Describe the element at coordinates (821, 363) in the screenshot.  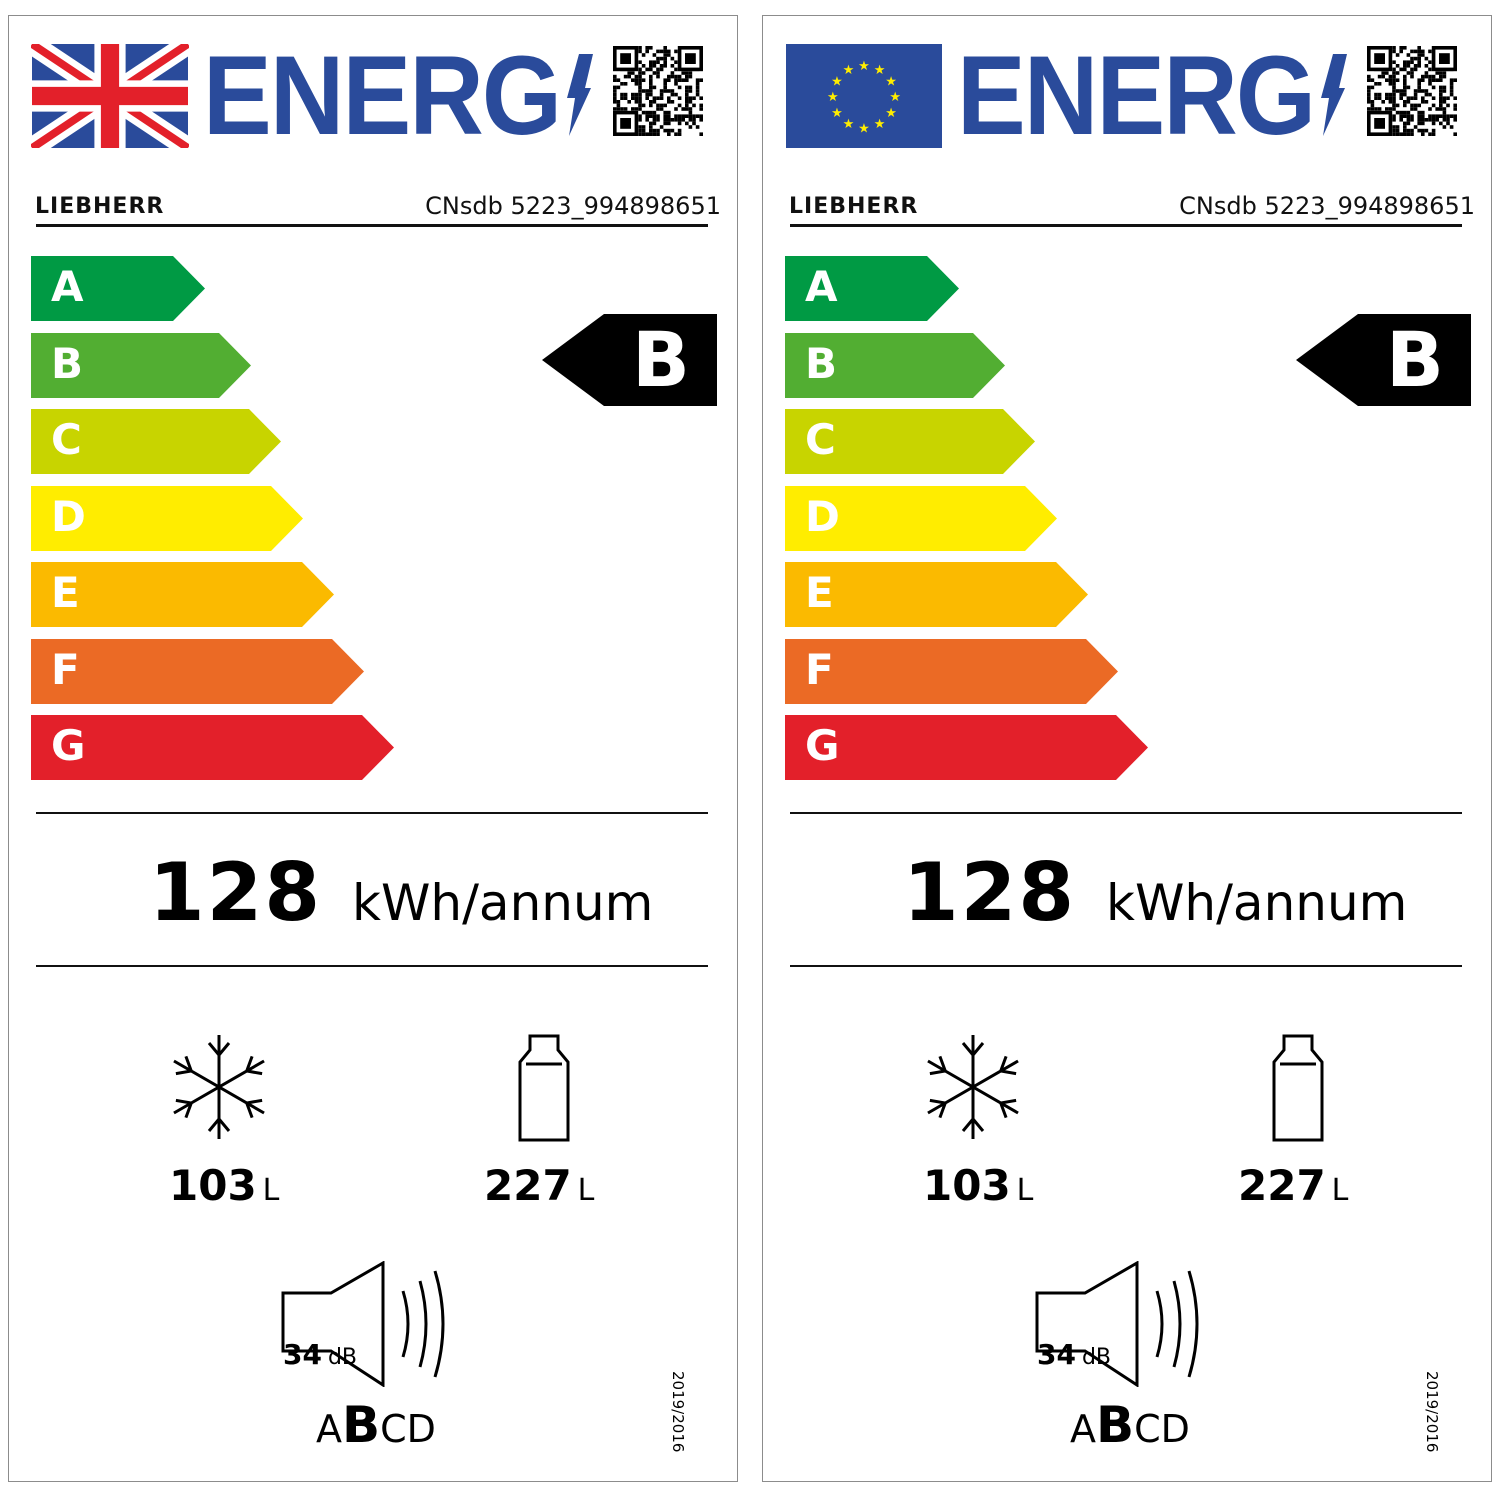
I see `scale-letter: B` at that location.